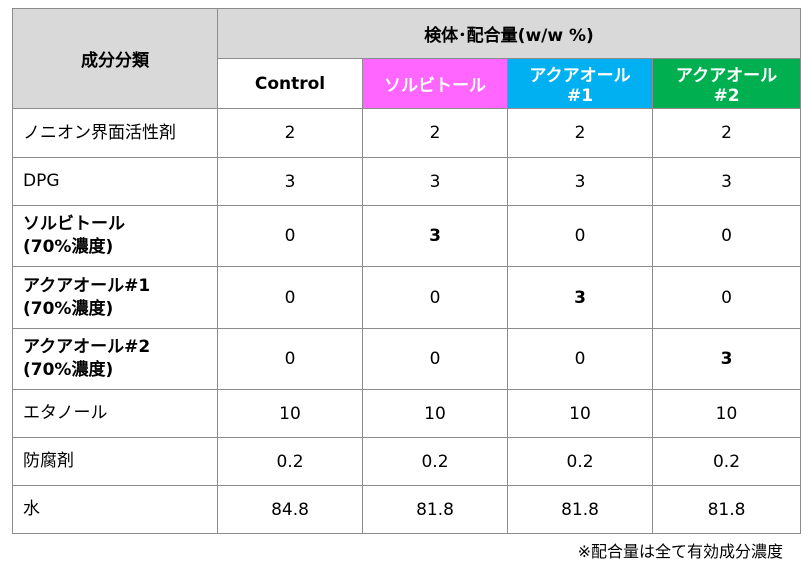 The image size is (811, 570). I want to click on cell: 84.8, so click(290, 509).